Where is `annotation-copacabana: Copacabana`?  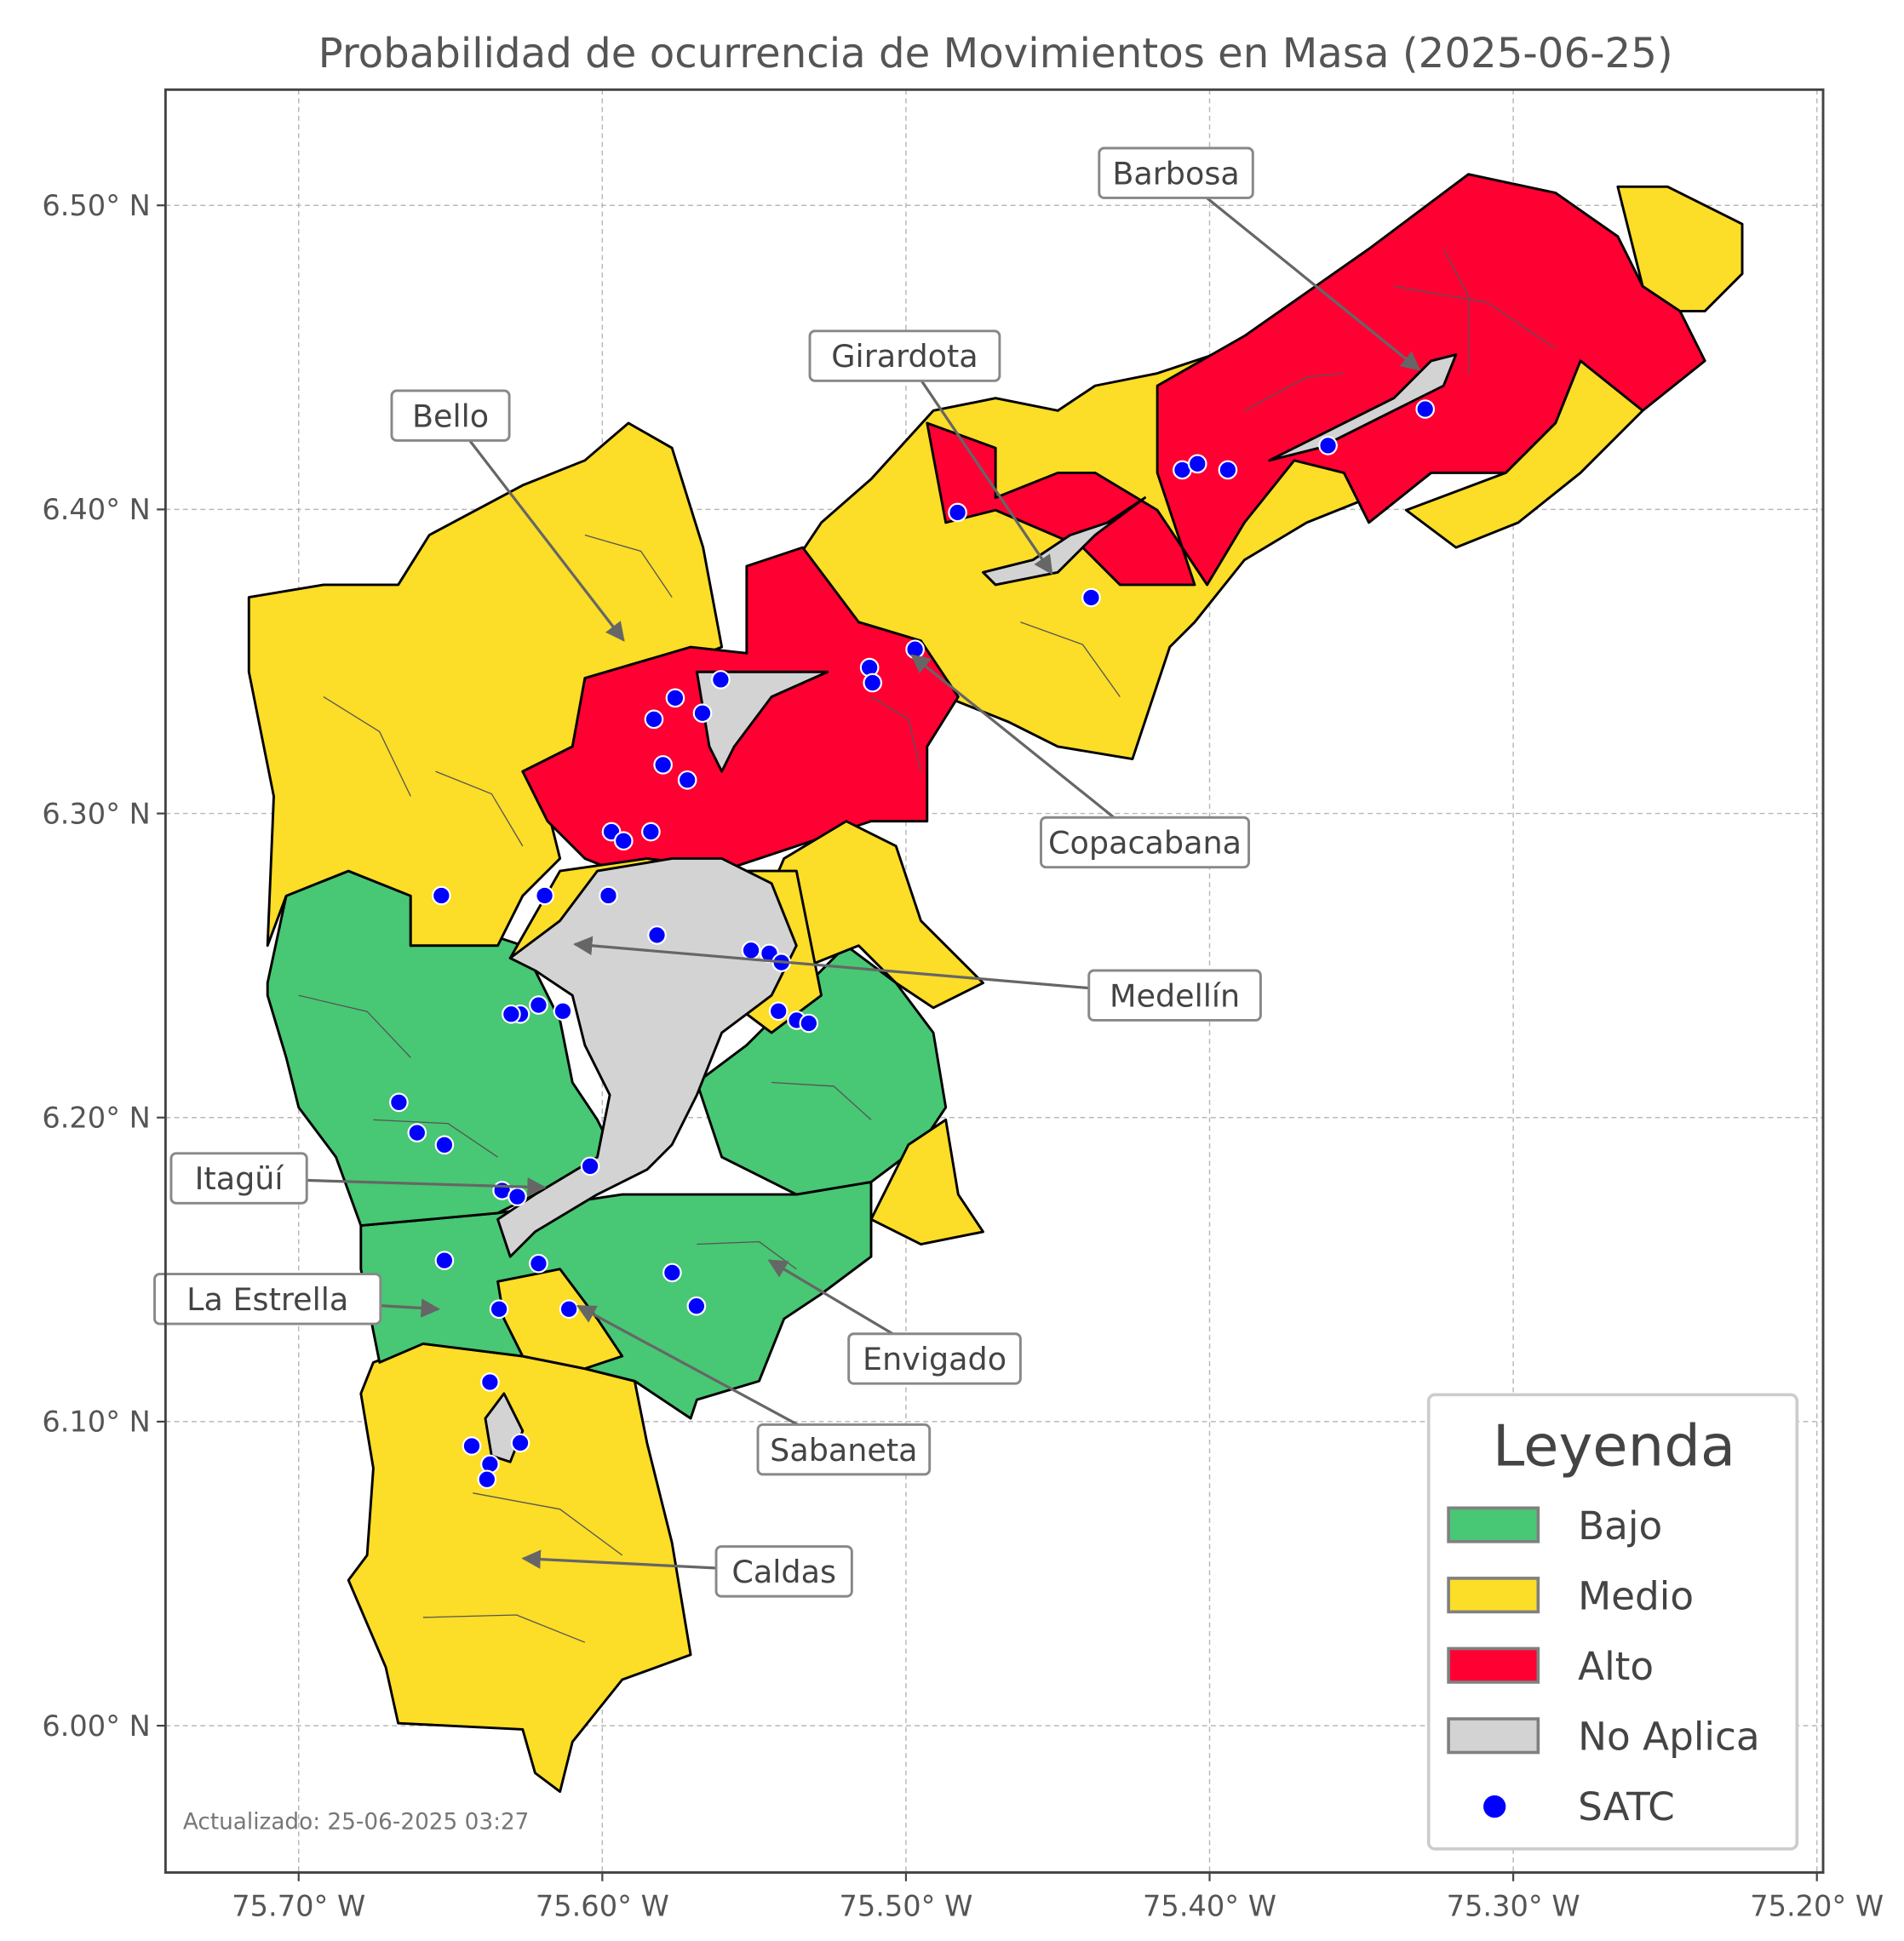
annotation-copacabana: Copacabana is located at coordinates (1080, 761).